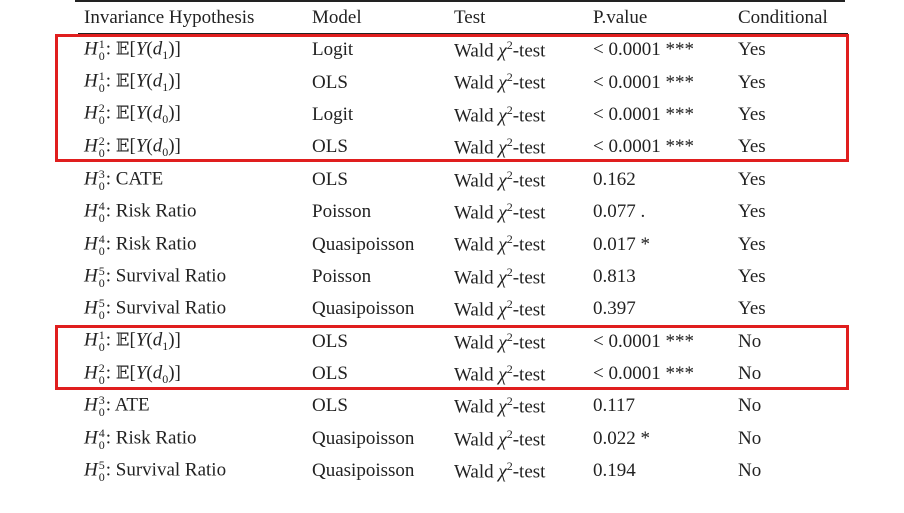 The width and height of the screenshot is (904, 513). Describe the element at coordinates (460, 1) in the screenshot. I see `table-top-rule` at that location.